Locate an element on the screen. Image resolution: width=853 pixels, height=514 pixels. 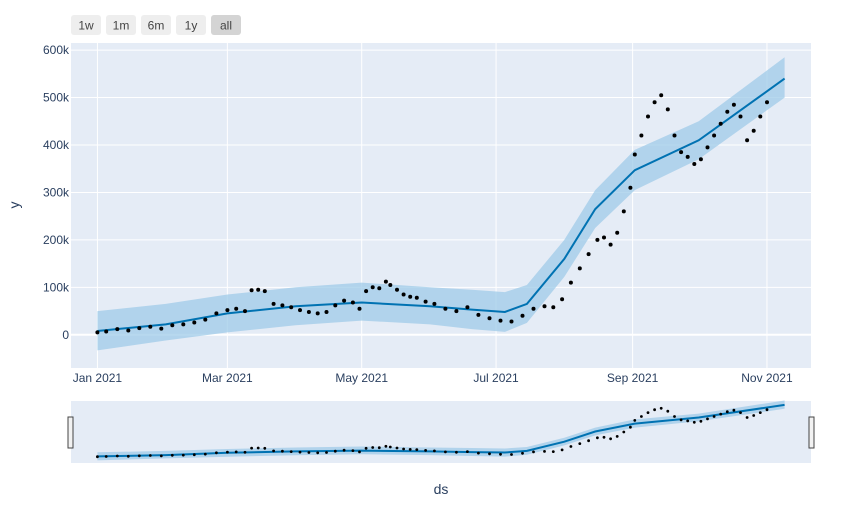
range-slider is located at coordinates (441, 432).